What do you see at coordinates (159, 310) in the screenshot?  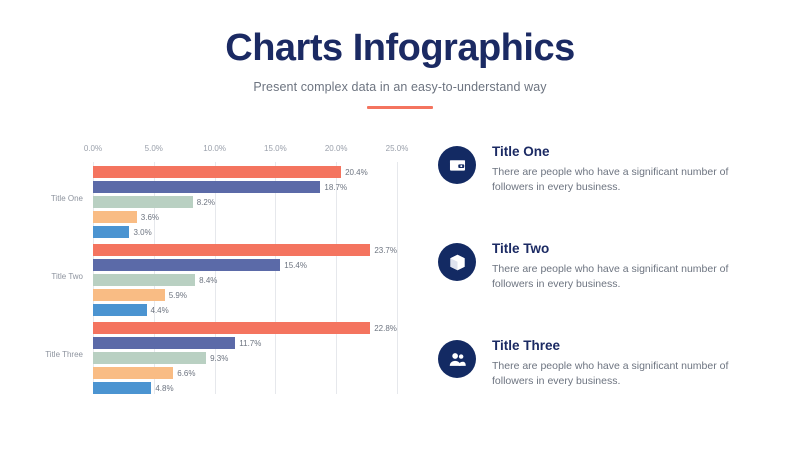 I see `bar-value-label: 4.4%` at bounding box center [159, 310].